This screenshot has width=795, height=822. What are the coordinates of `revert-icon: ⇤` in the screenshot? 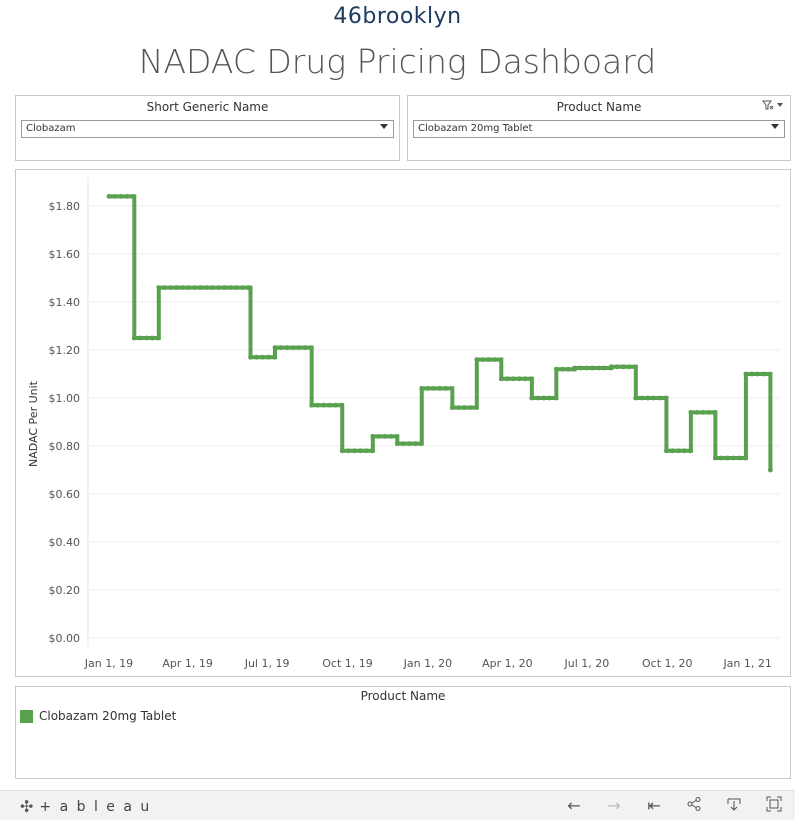 It's located at (654, 805).